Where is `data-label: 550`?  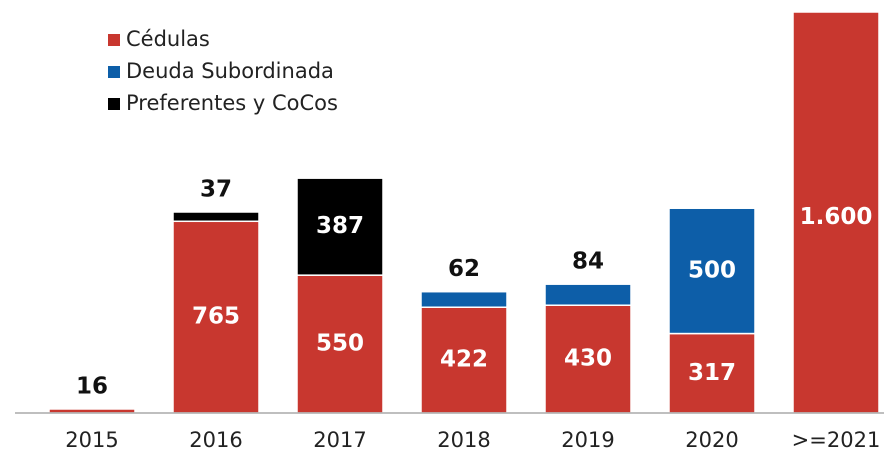 data-label: 550 is located at coordinates (340, 344).